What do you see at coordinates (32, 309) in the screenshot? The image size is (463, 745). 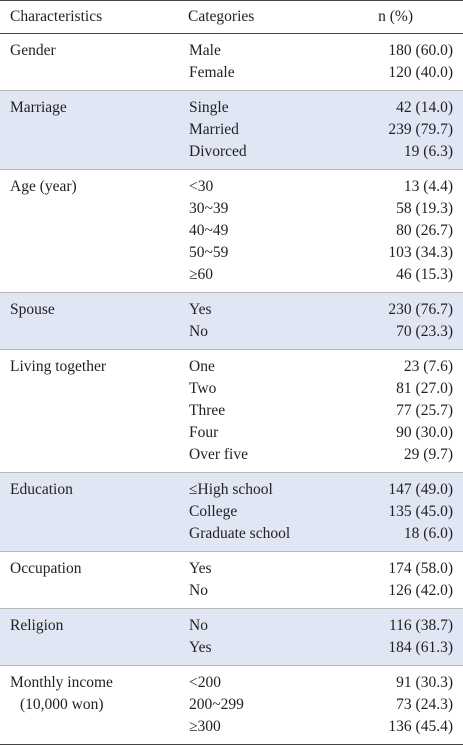 I see `characteristic-label: Spouse` at bounding box center [32, 309].